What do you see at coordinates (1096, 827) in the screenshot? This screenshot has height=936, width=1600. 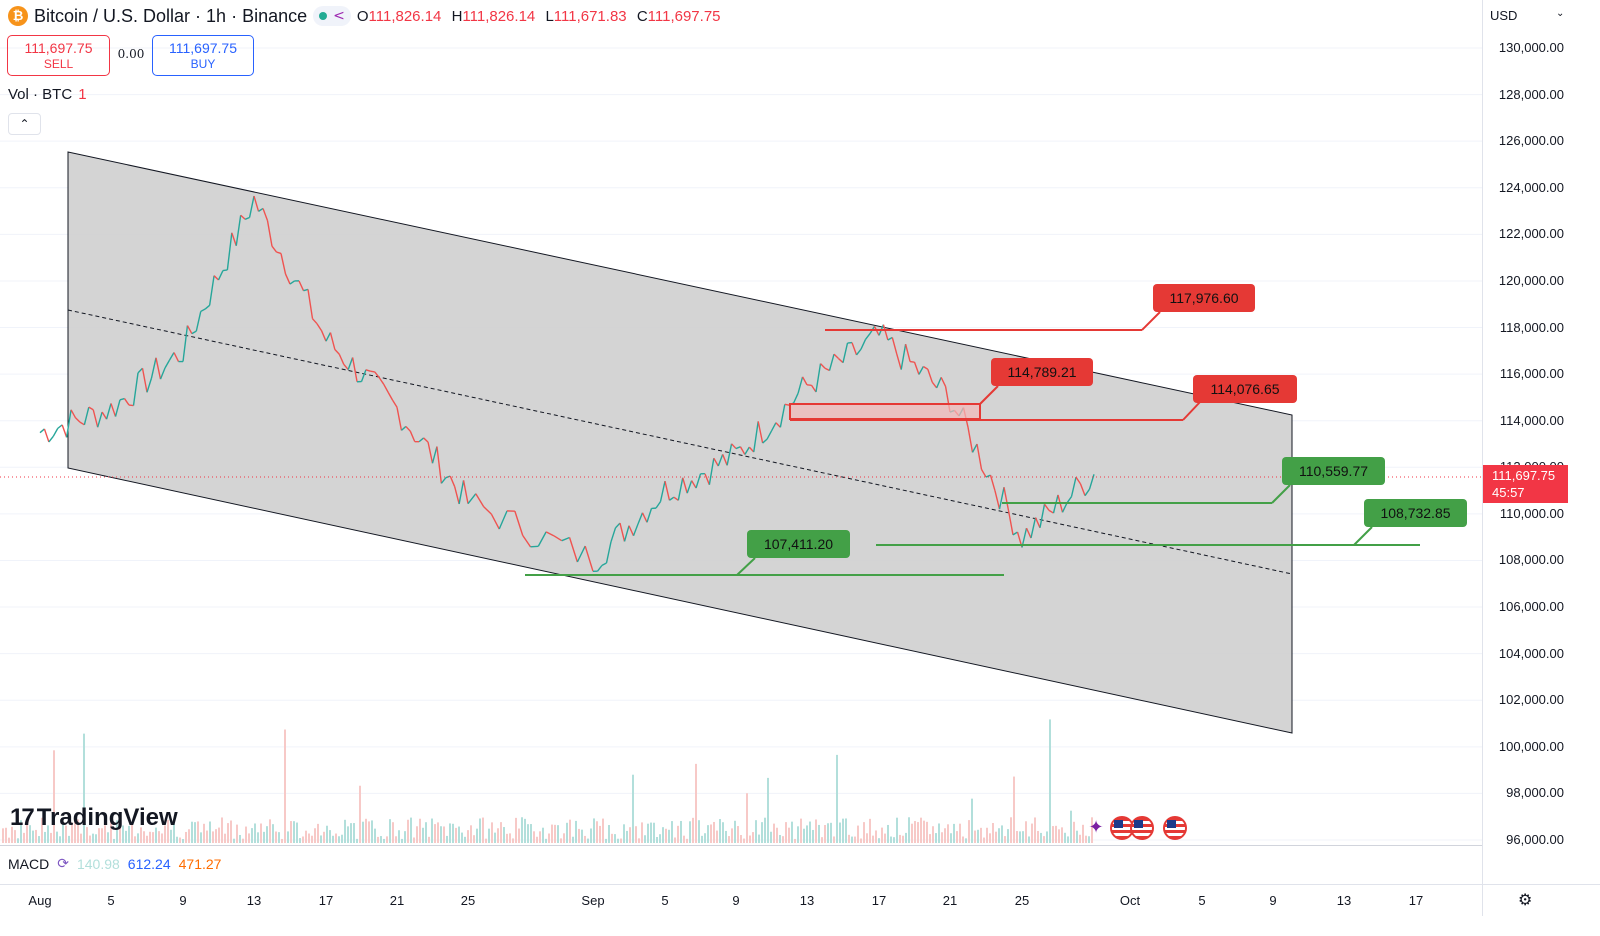 I see `ai-sparkle-icon: ✦` at bounding box center [1096, 827].